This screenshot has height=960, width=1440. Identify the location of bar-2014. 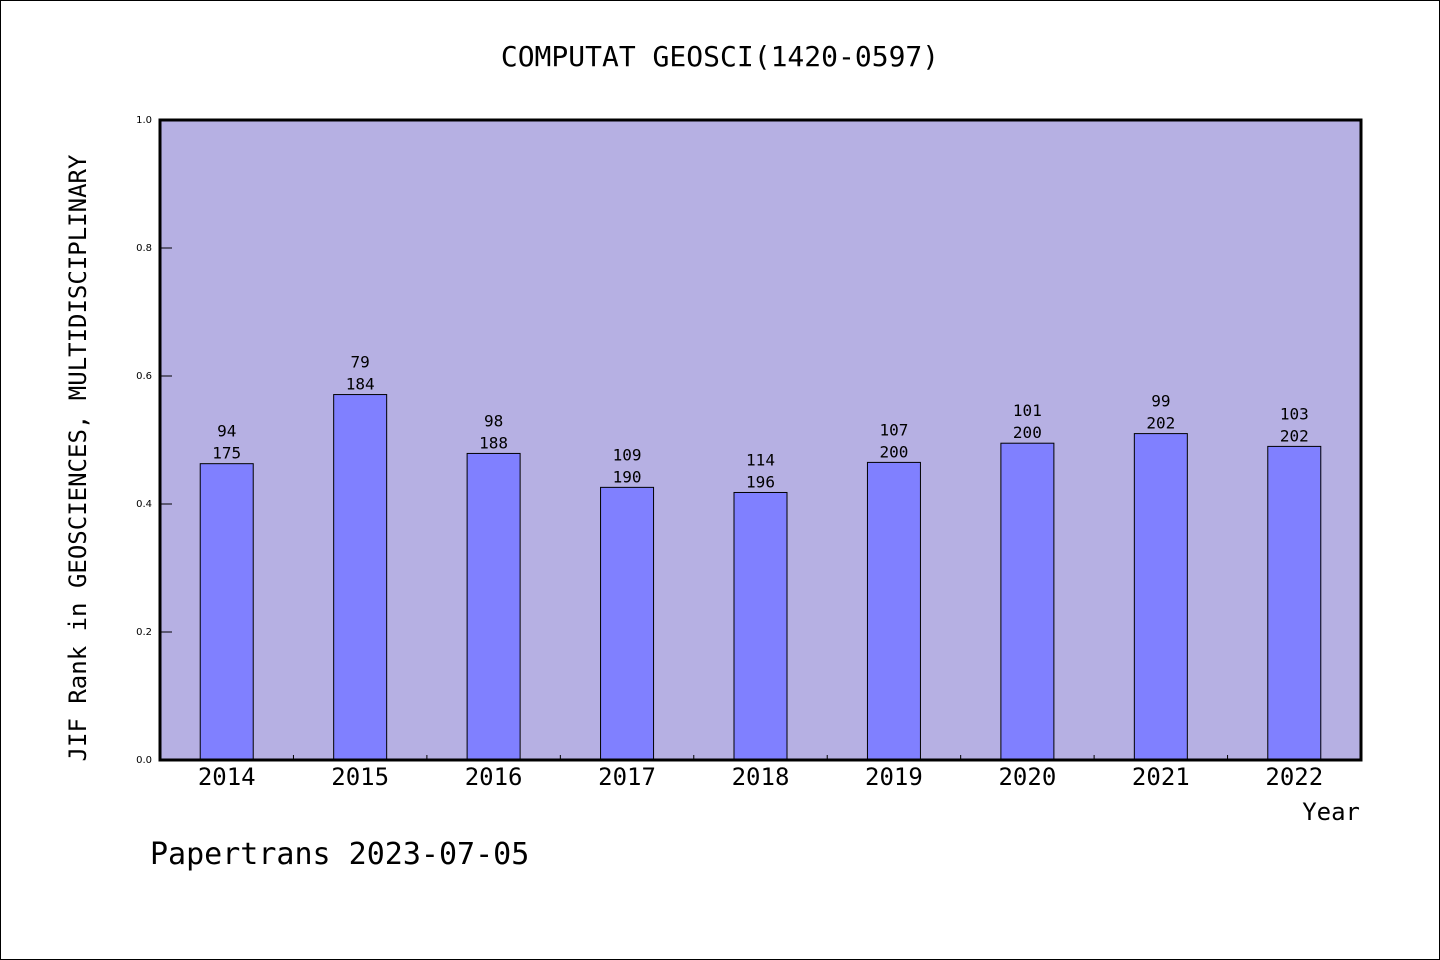
(226, 612).